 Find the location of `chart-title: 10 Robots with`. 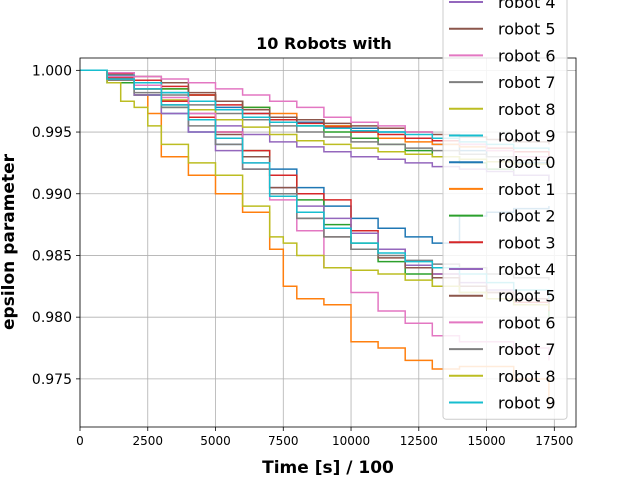

chart-title: 10 Robots with is located at coordinates (324, 43).